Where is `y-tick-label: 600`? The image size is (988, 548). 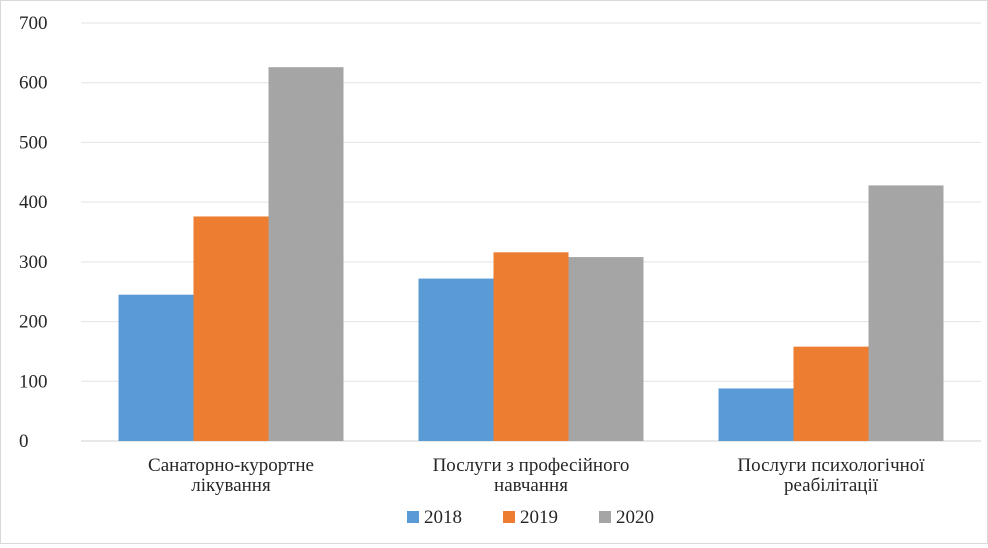
y-tick-label: 600 is located at coordinates (33, 83).